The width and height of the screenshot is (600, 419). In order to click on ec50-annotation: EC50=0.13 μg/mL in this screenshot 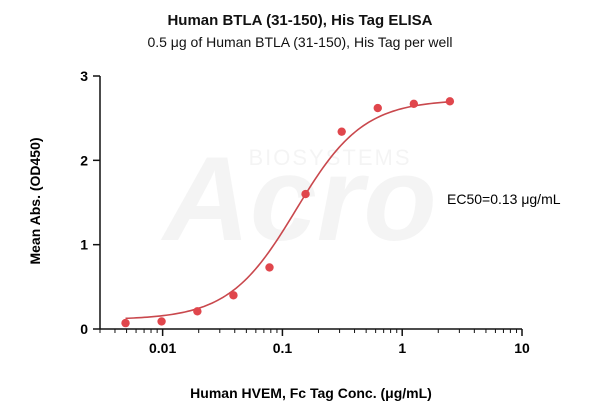, I will do `click(504, 199)`.